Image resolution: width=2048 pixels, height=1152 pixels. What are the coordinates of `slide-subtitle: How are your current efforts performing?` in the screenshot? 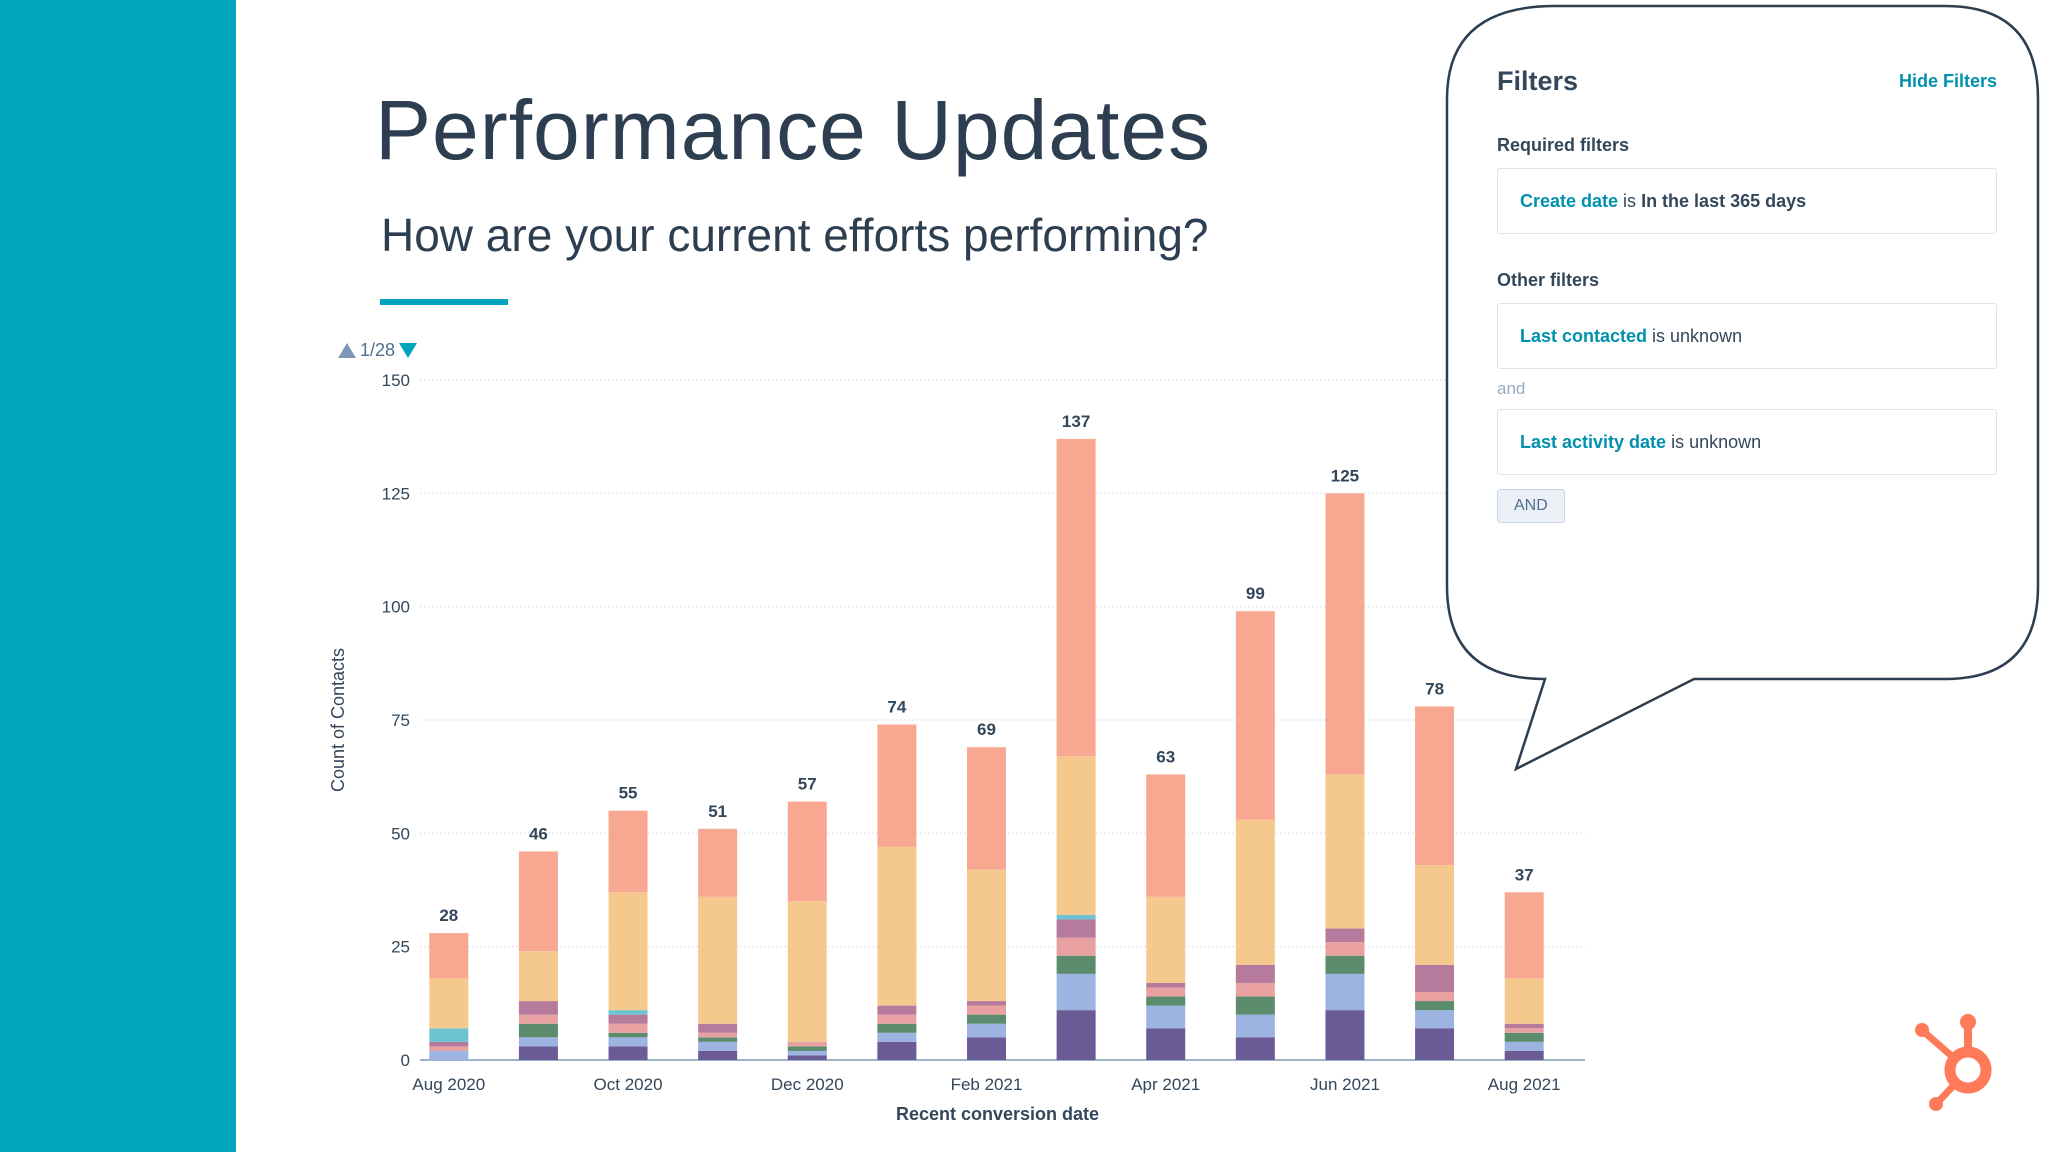 It's located at (795, 235).